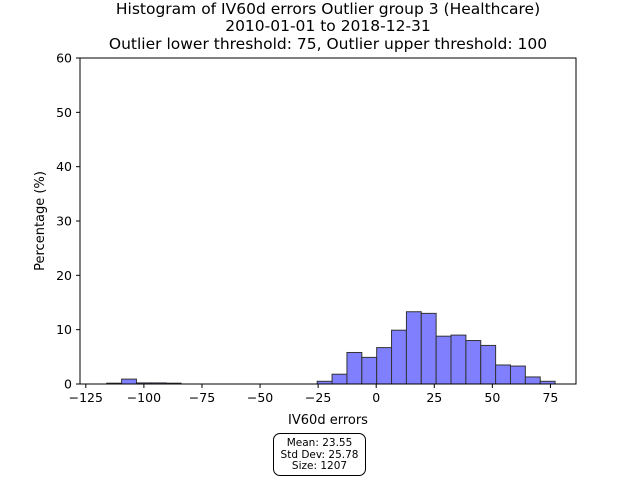 The width and height of the screenshot is (640, 480). I want to click on y-tick-label: 20, so click(64, 275).